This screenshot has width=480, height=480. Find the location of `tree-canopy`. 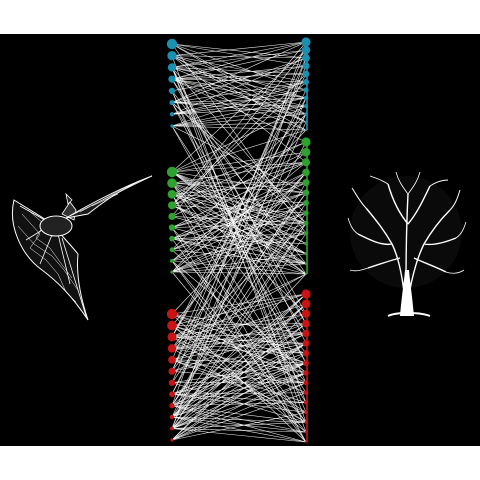

tree-canopy is located at coordinates (407, 243).